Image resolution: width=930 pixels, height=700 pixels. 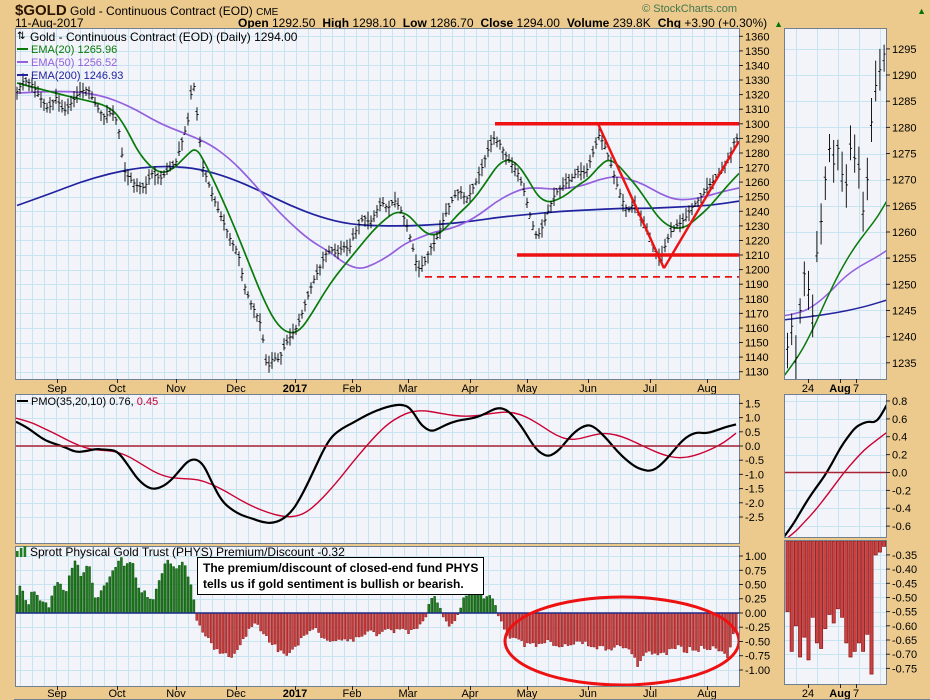 I want to click on pmo-main-series, so click(x=377, y=463).